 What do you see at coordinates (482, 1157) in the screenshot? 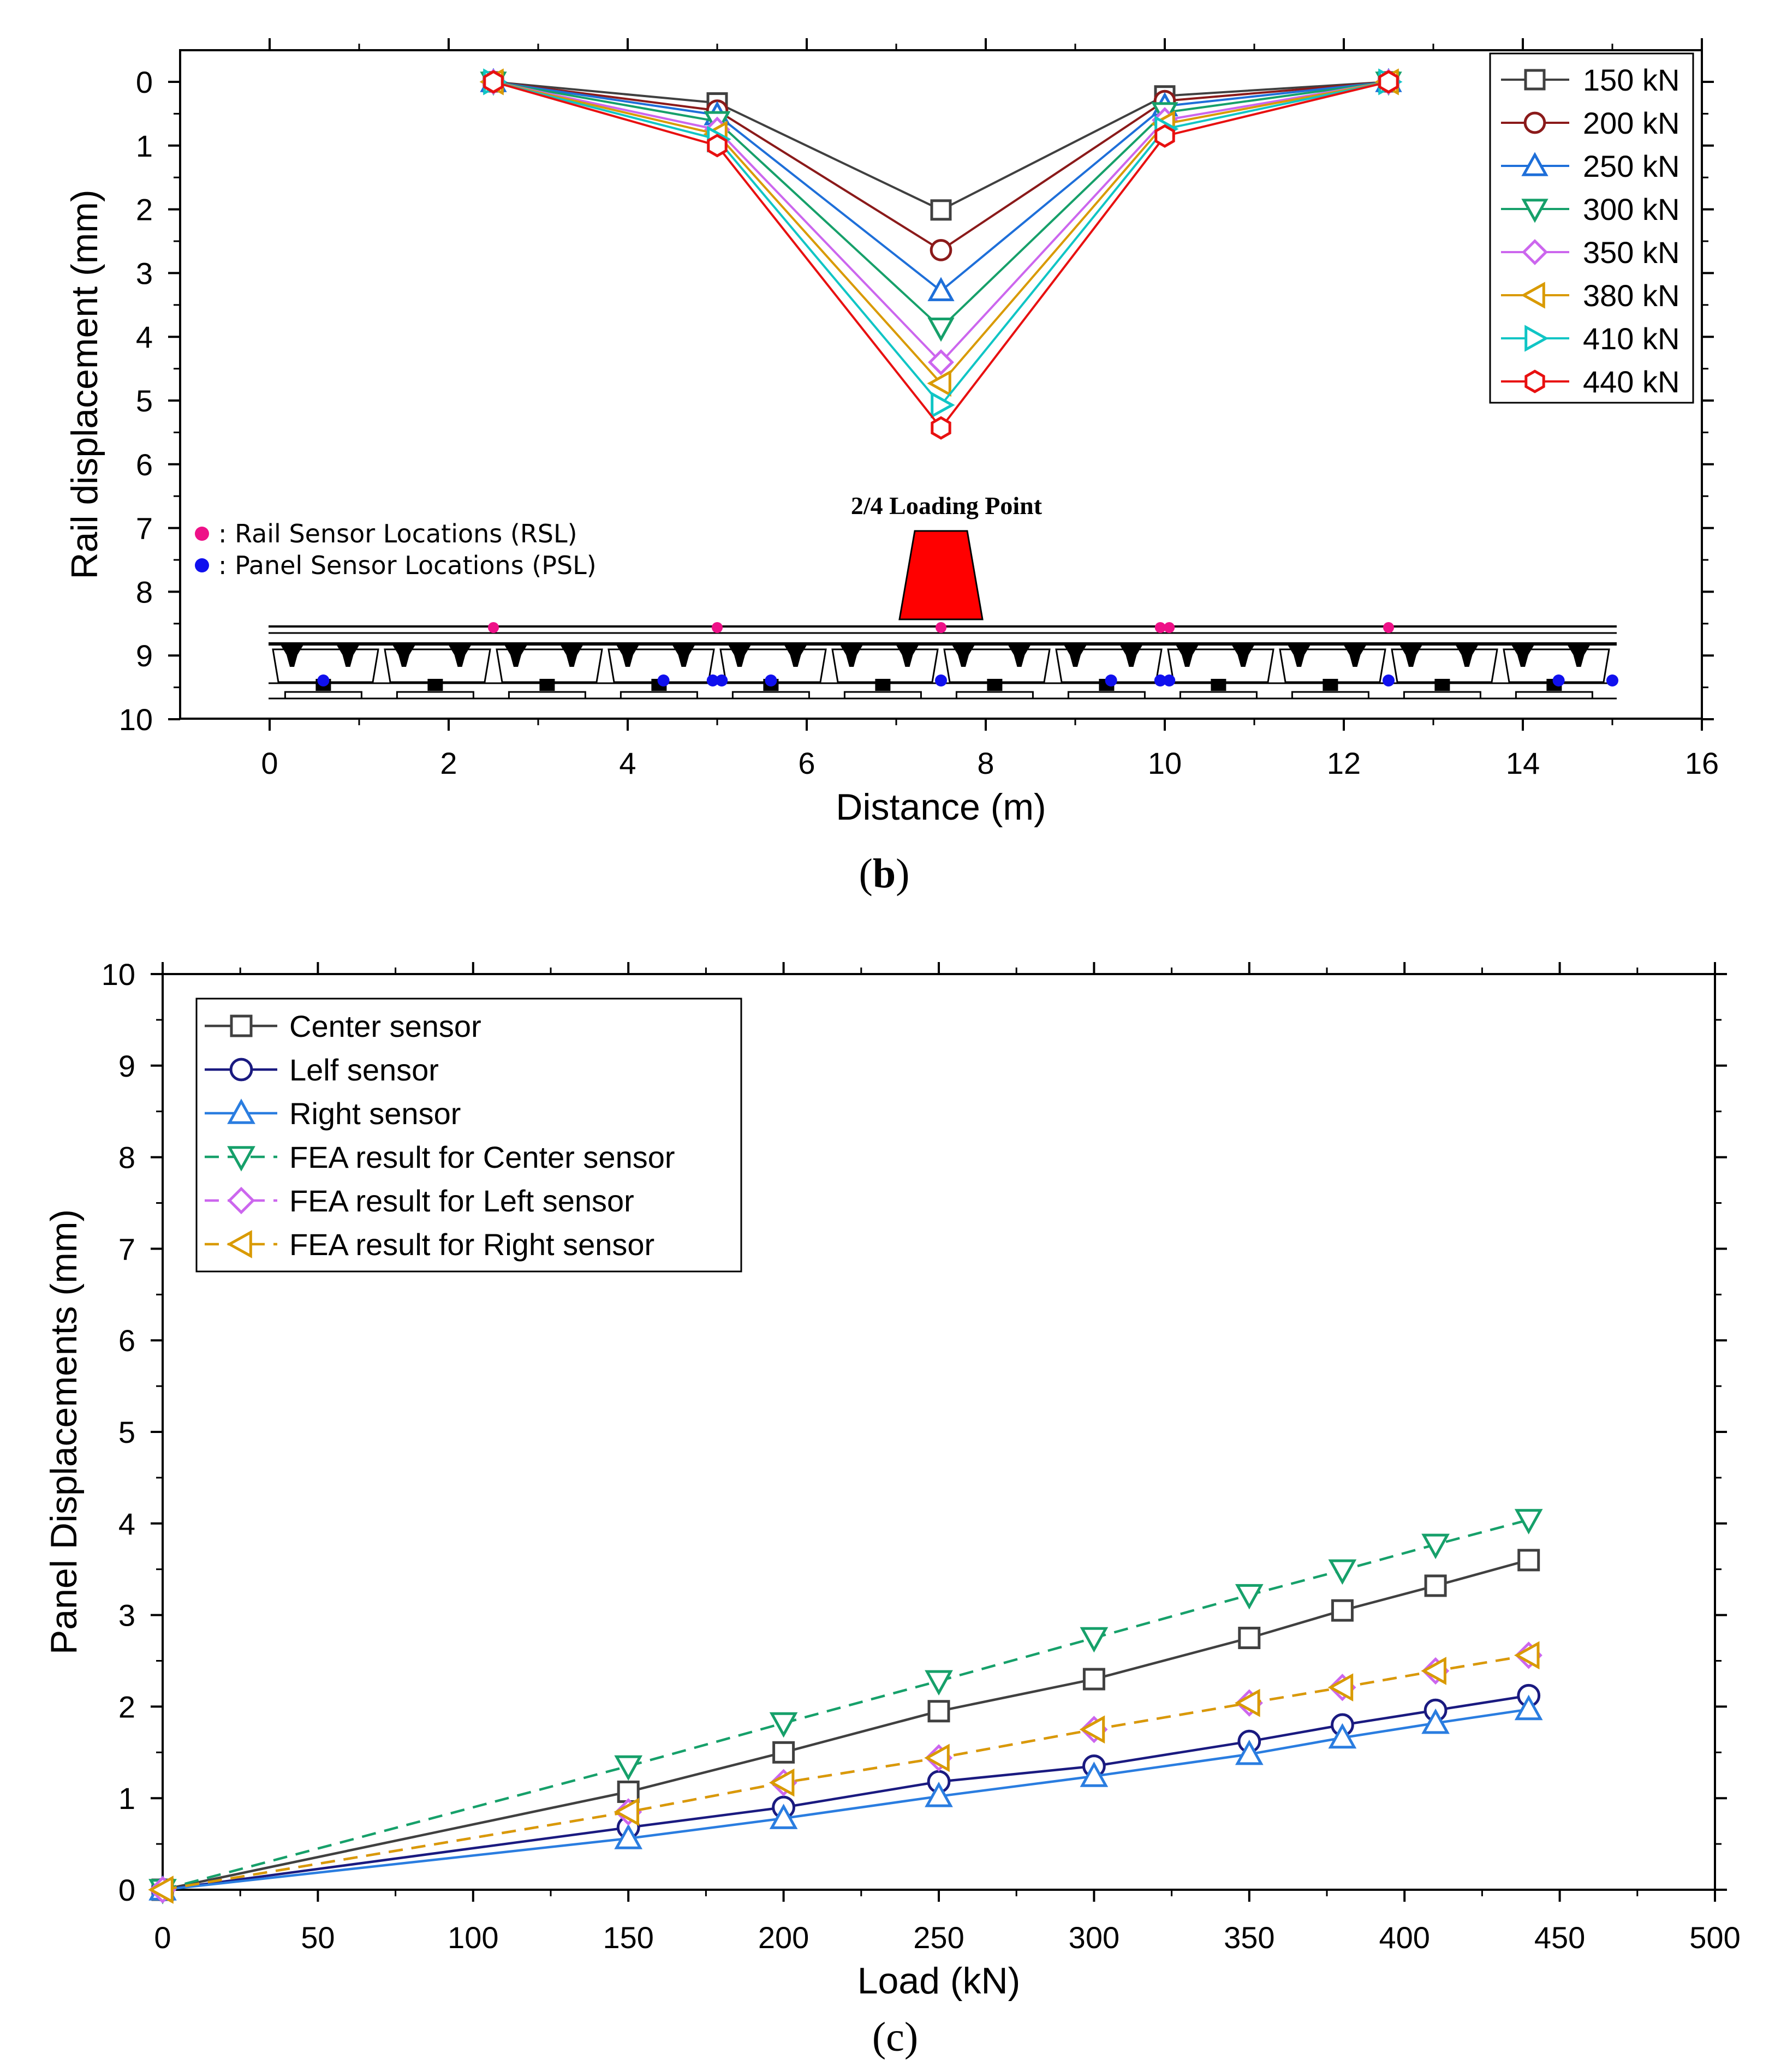
I see `legend-label: FEA result for Center sensor` at bounding box center [482, 1157].